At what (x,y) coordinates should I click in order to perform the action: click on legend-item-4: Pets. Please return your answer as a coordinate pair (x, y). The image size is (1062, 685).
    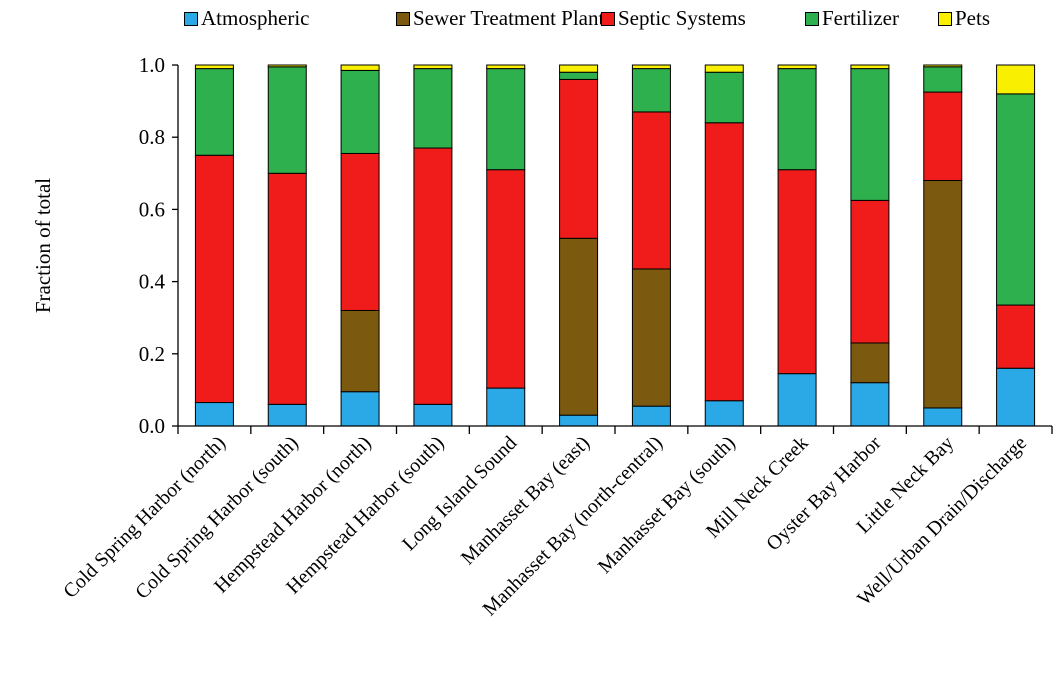
    Looking at the image, I should click on (964, 18).